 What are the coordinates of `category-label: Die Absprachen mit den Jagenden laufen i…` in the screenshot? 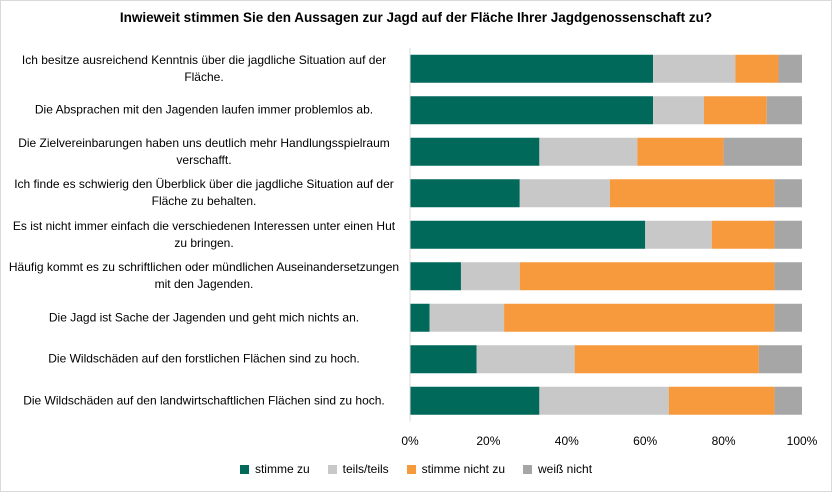 It's located at (204, 109).